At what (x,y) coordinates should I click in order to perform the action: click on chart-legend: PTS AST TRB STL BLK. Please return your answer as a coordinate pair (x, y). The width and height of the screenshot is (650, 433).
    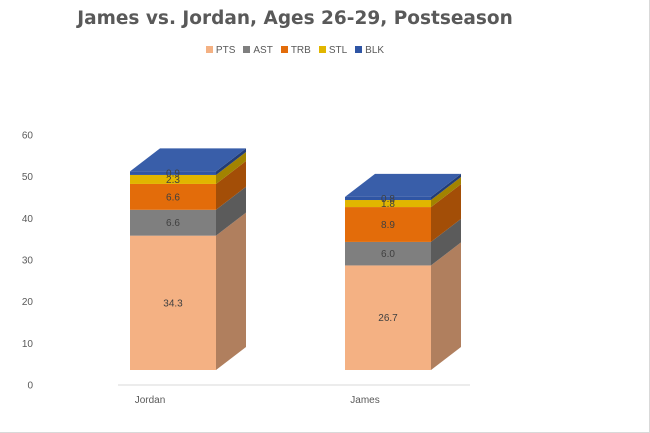
    Looking at the image, I should click on (295, 50).